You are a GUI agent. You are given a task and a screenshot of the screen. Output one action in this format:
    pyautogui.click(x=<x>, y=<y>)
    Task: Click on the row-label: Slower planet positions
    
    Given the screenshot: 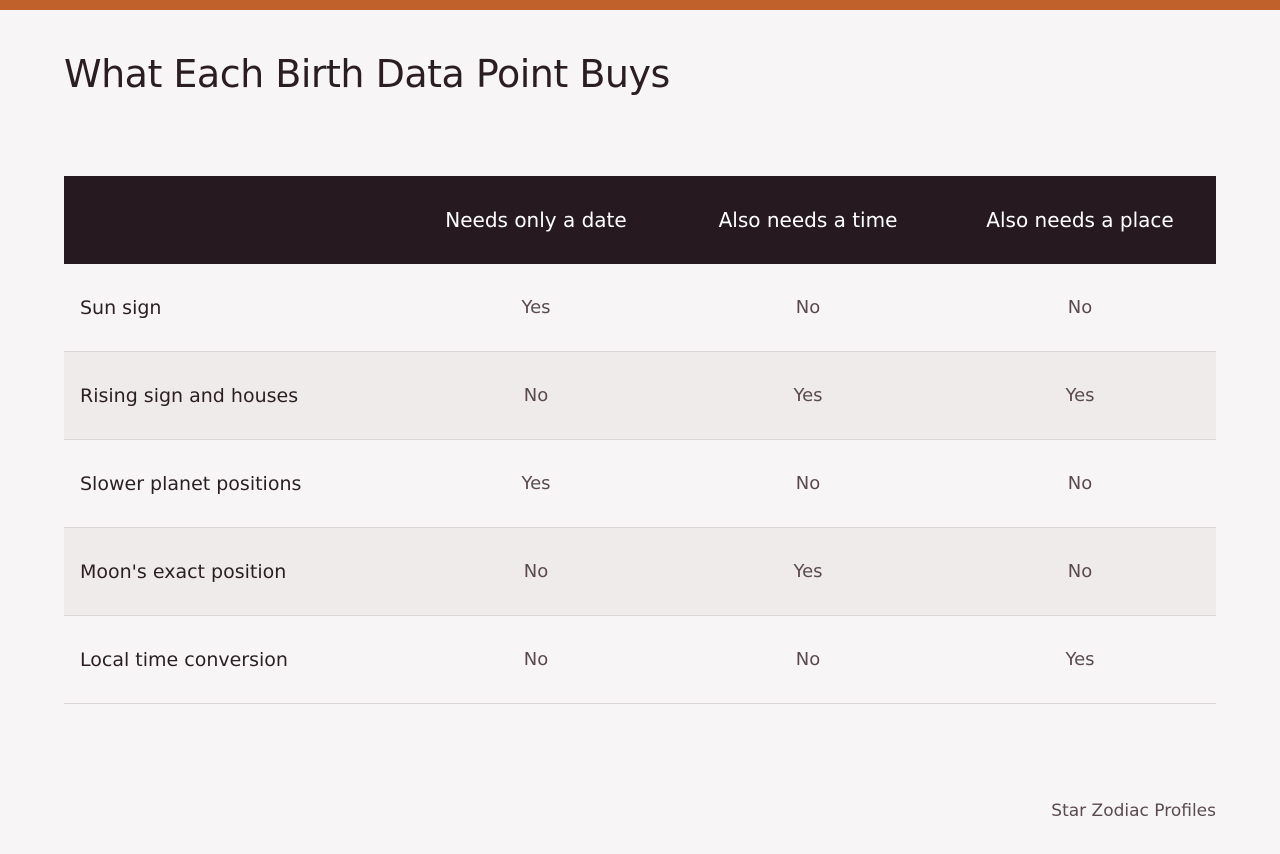 What is the action you would take?
    pyautogui.click(x=232, y=483)
    